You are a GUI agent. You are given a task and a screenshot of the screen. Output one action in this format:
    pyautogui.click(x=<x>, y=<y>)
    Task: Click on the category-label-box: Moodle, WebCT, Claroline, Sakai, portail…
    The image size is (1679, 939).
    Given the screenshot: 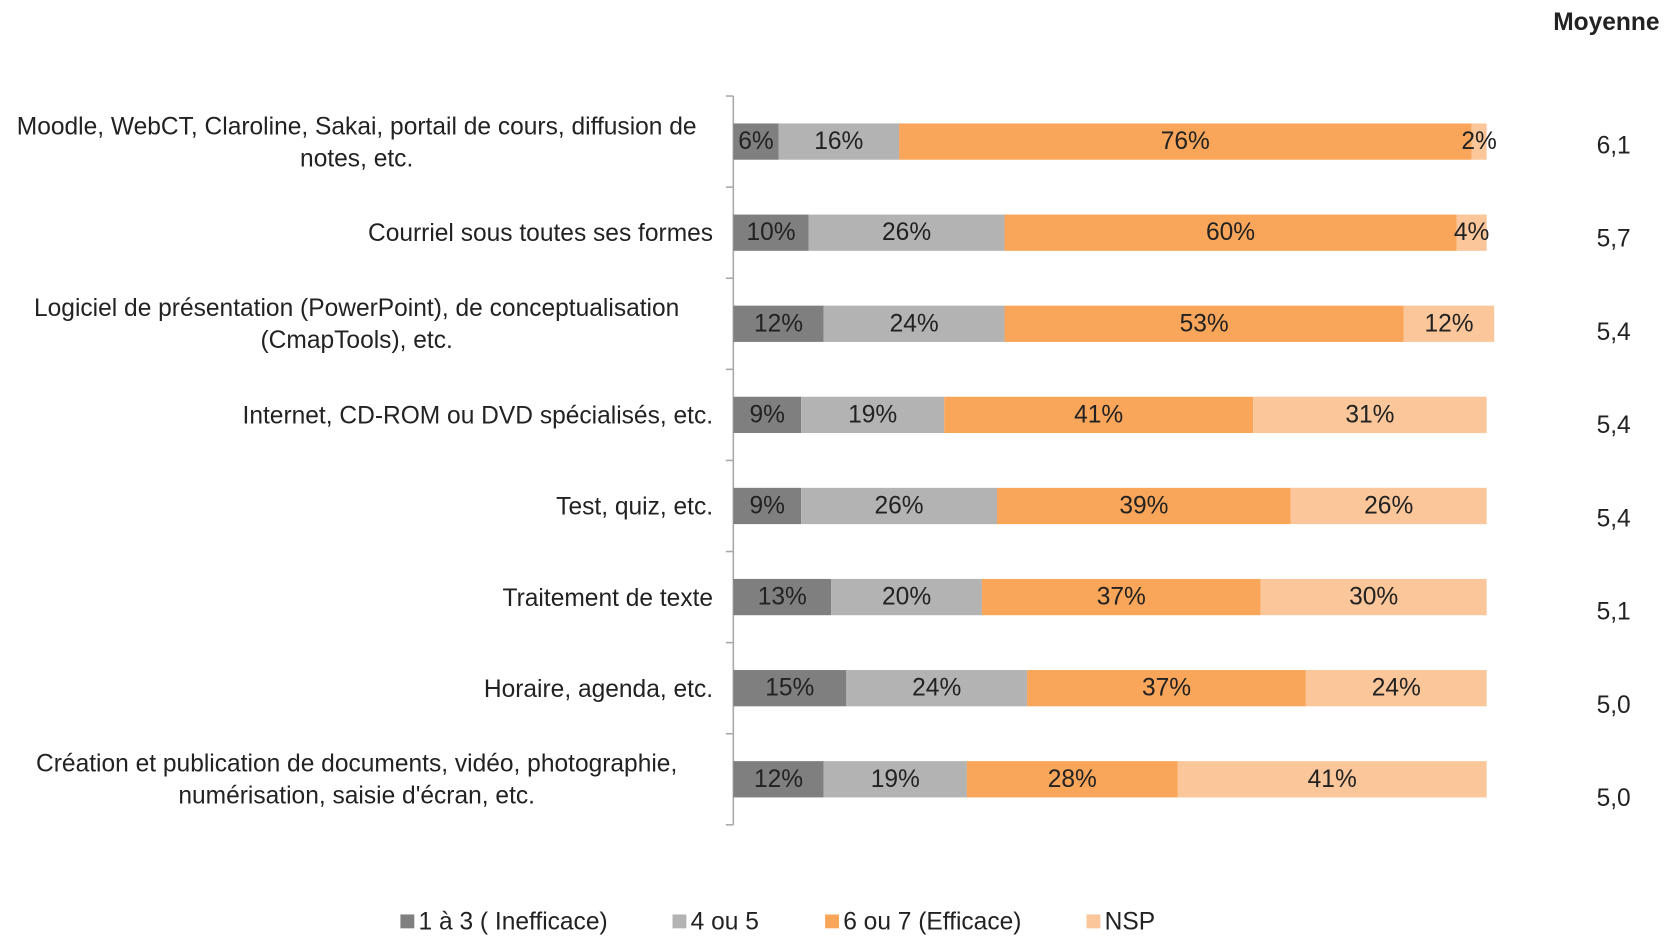 What is the action you would take?
    pyautogui.click(x=356, y=141)
    